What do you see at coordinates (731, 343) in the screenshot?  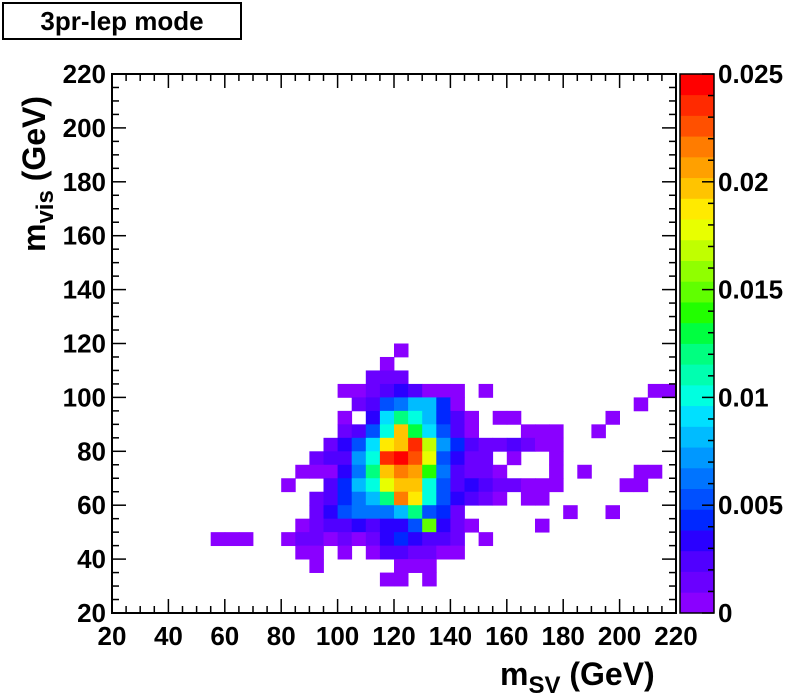 I see `colorbar: 0 0.005 0.01 0.015 0.02 0.025` at bounding box center [731, 343].